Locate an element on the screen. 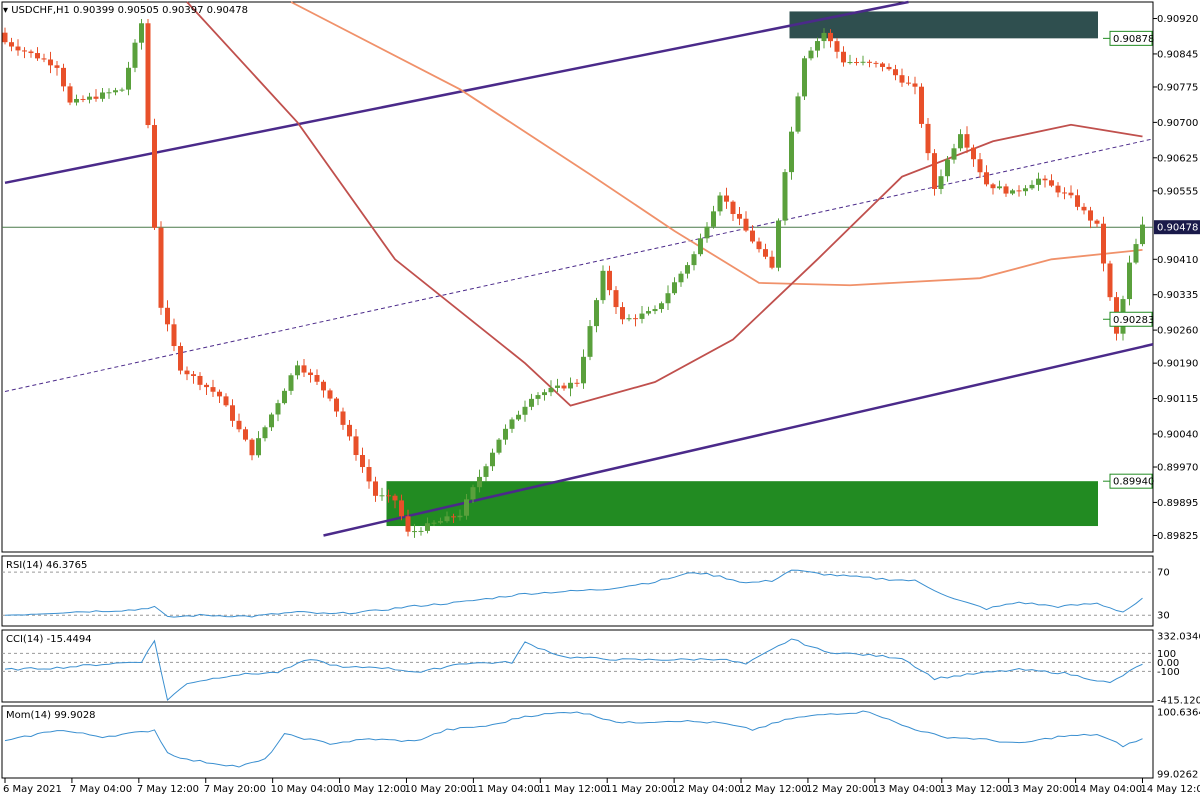 The image size is (1200, 800). y-tick-label: 0.90555 is located at coordinates (1177, 191).